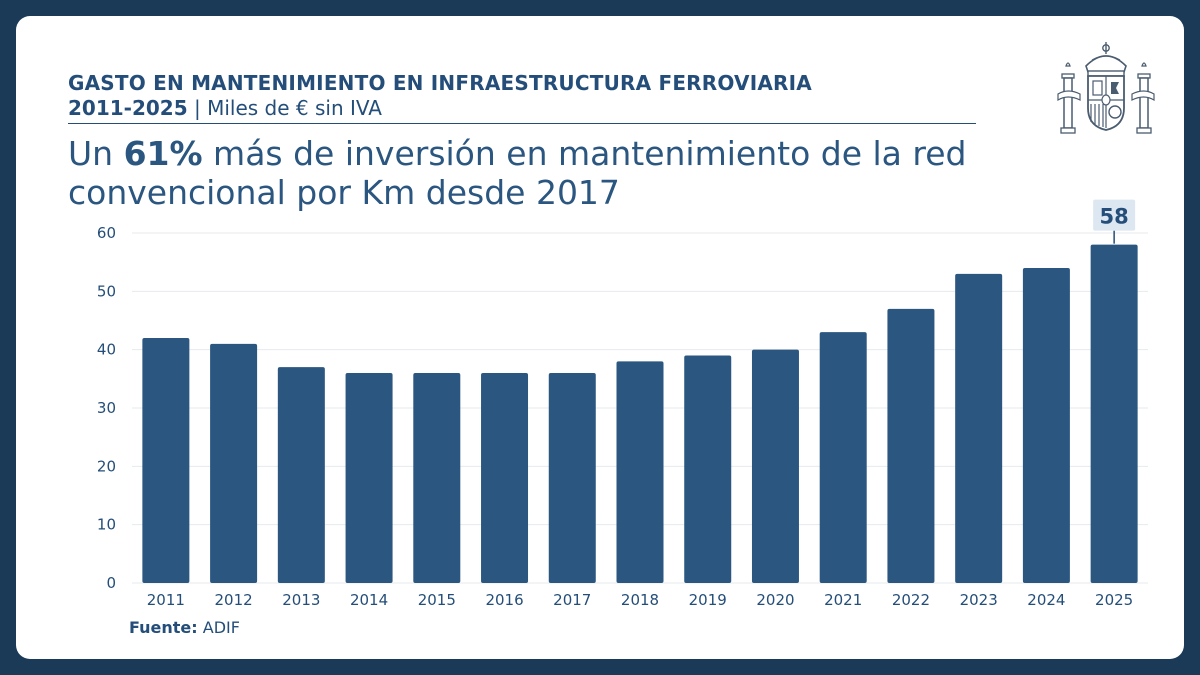  What do you see at coordinates (294, 108) in the screenshot?
I see `subtitle-unit: Miles de € sin IVA` at bounding box center [294, 108].